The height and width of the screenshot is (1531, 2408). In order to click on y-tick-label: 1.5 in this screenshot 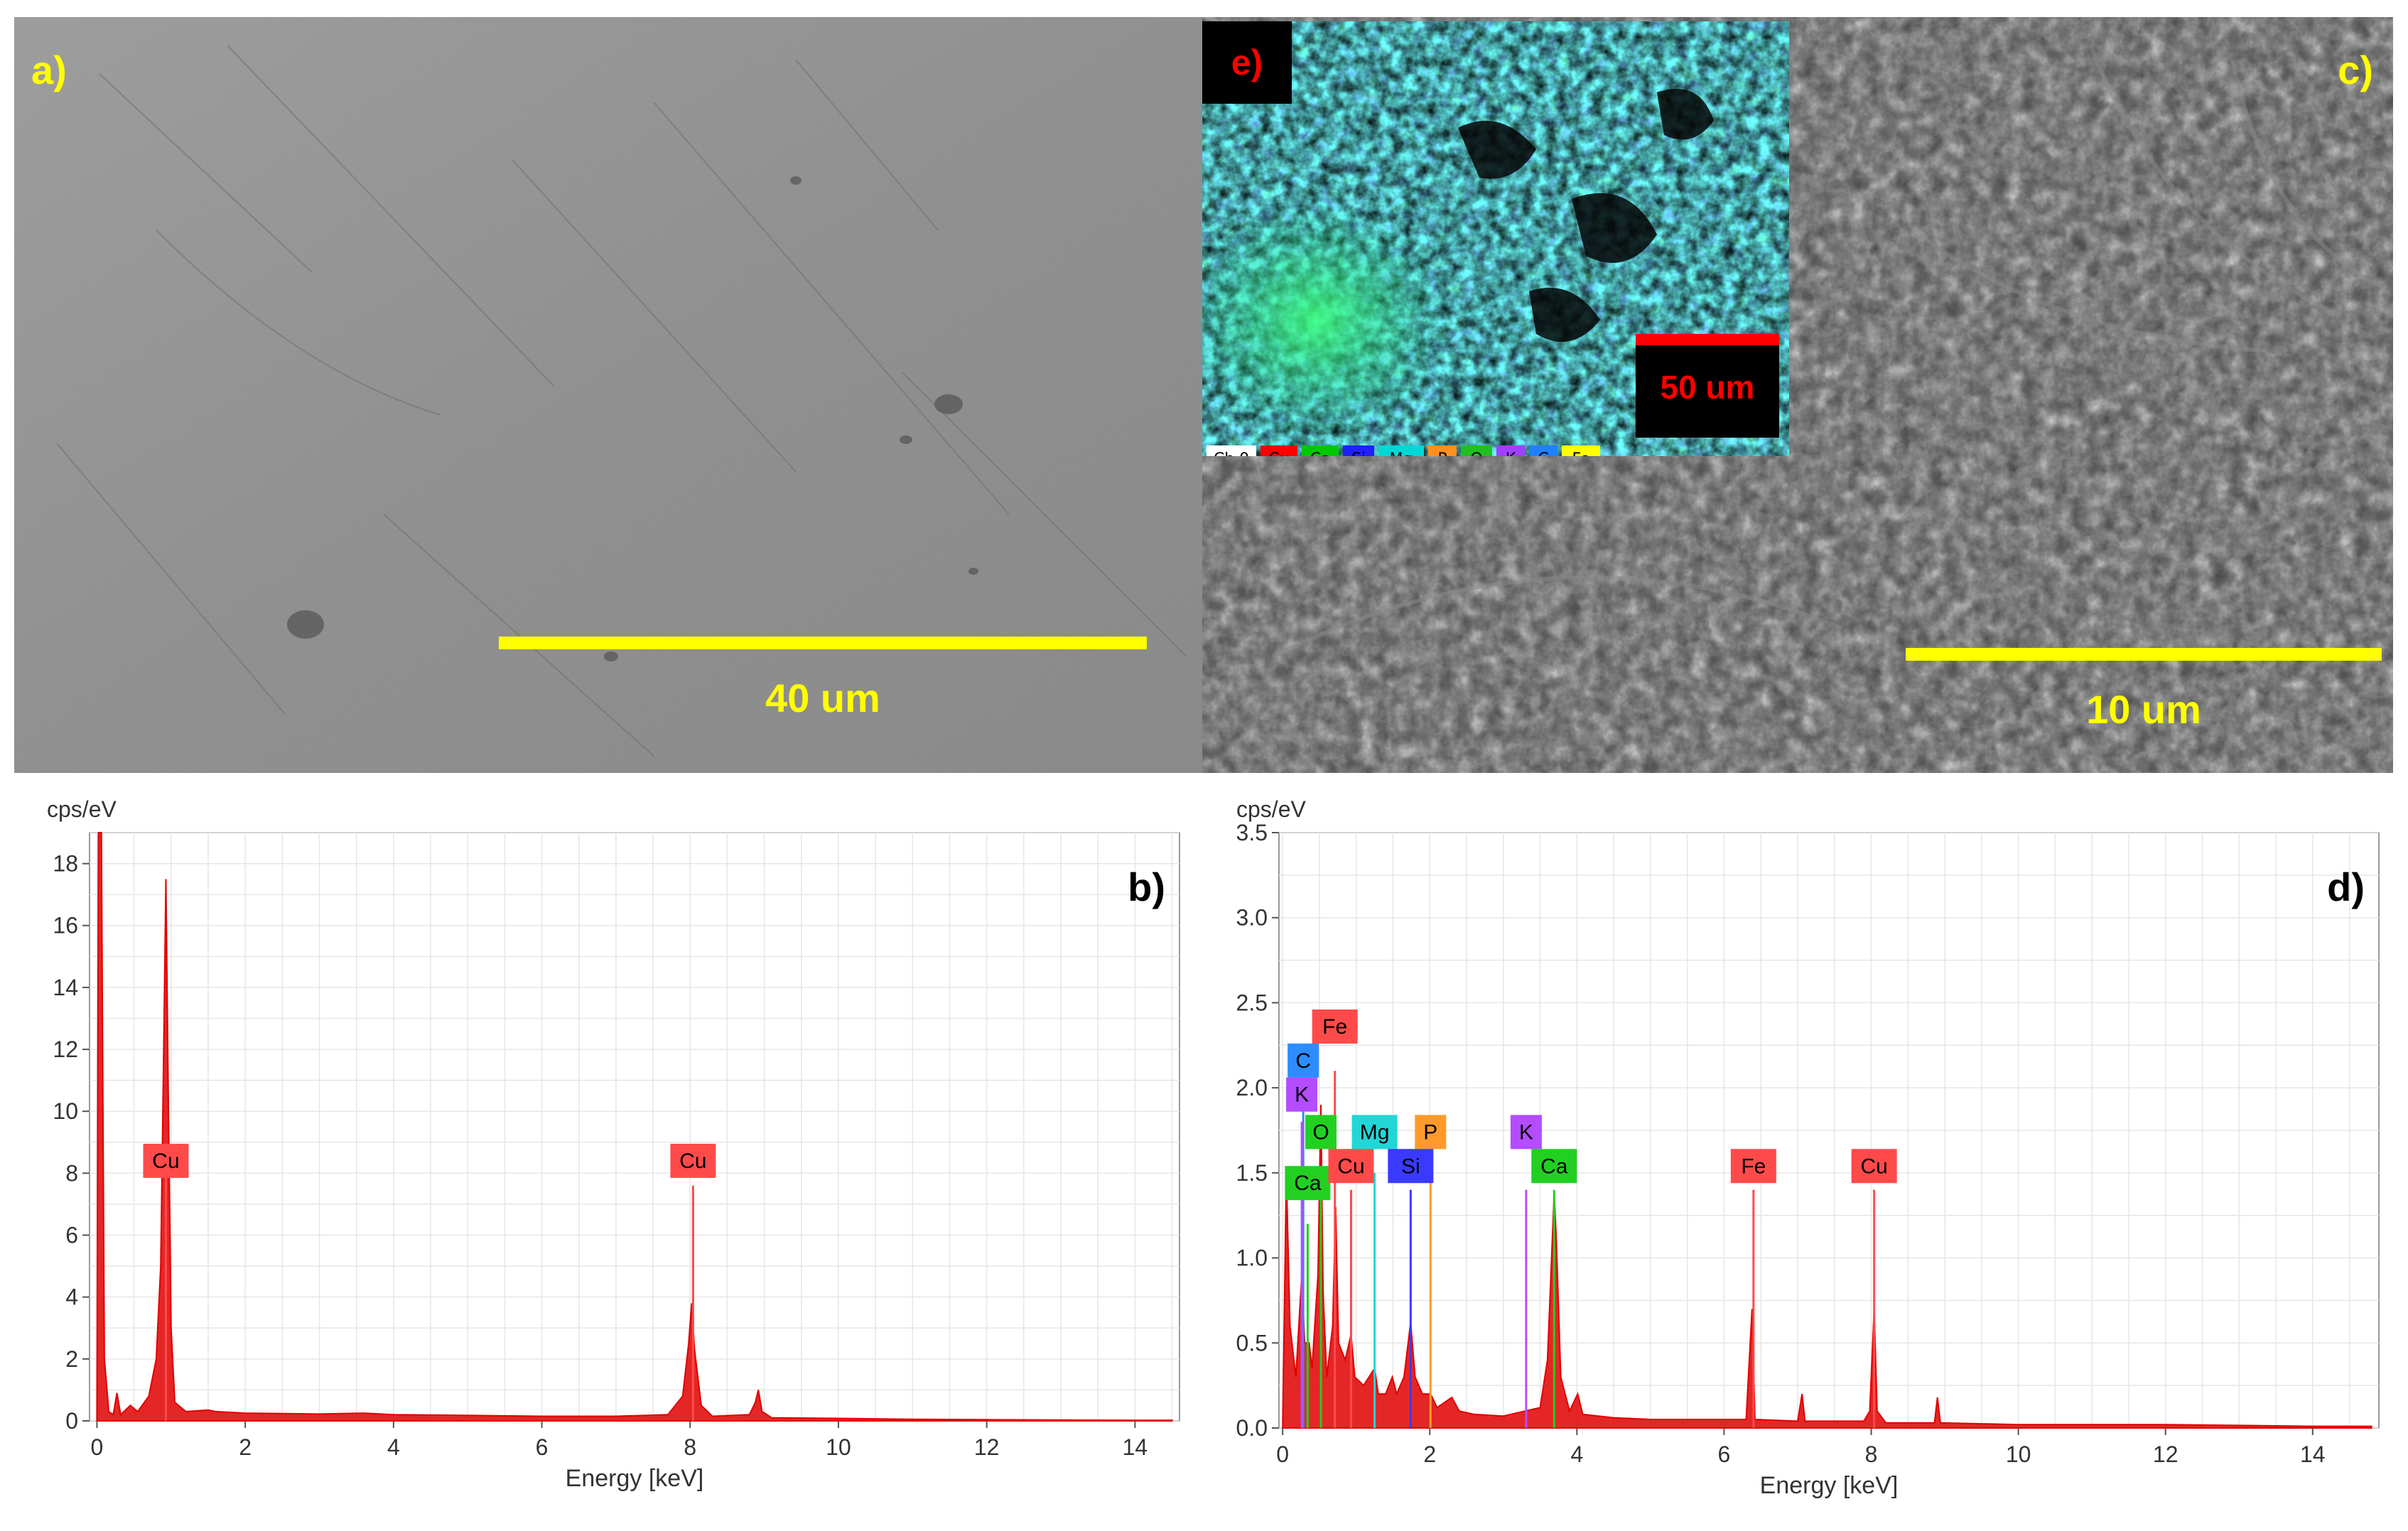, I will do `click(1252, 1173)`.